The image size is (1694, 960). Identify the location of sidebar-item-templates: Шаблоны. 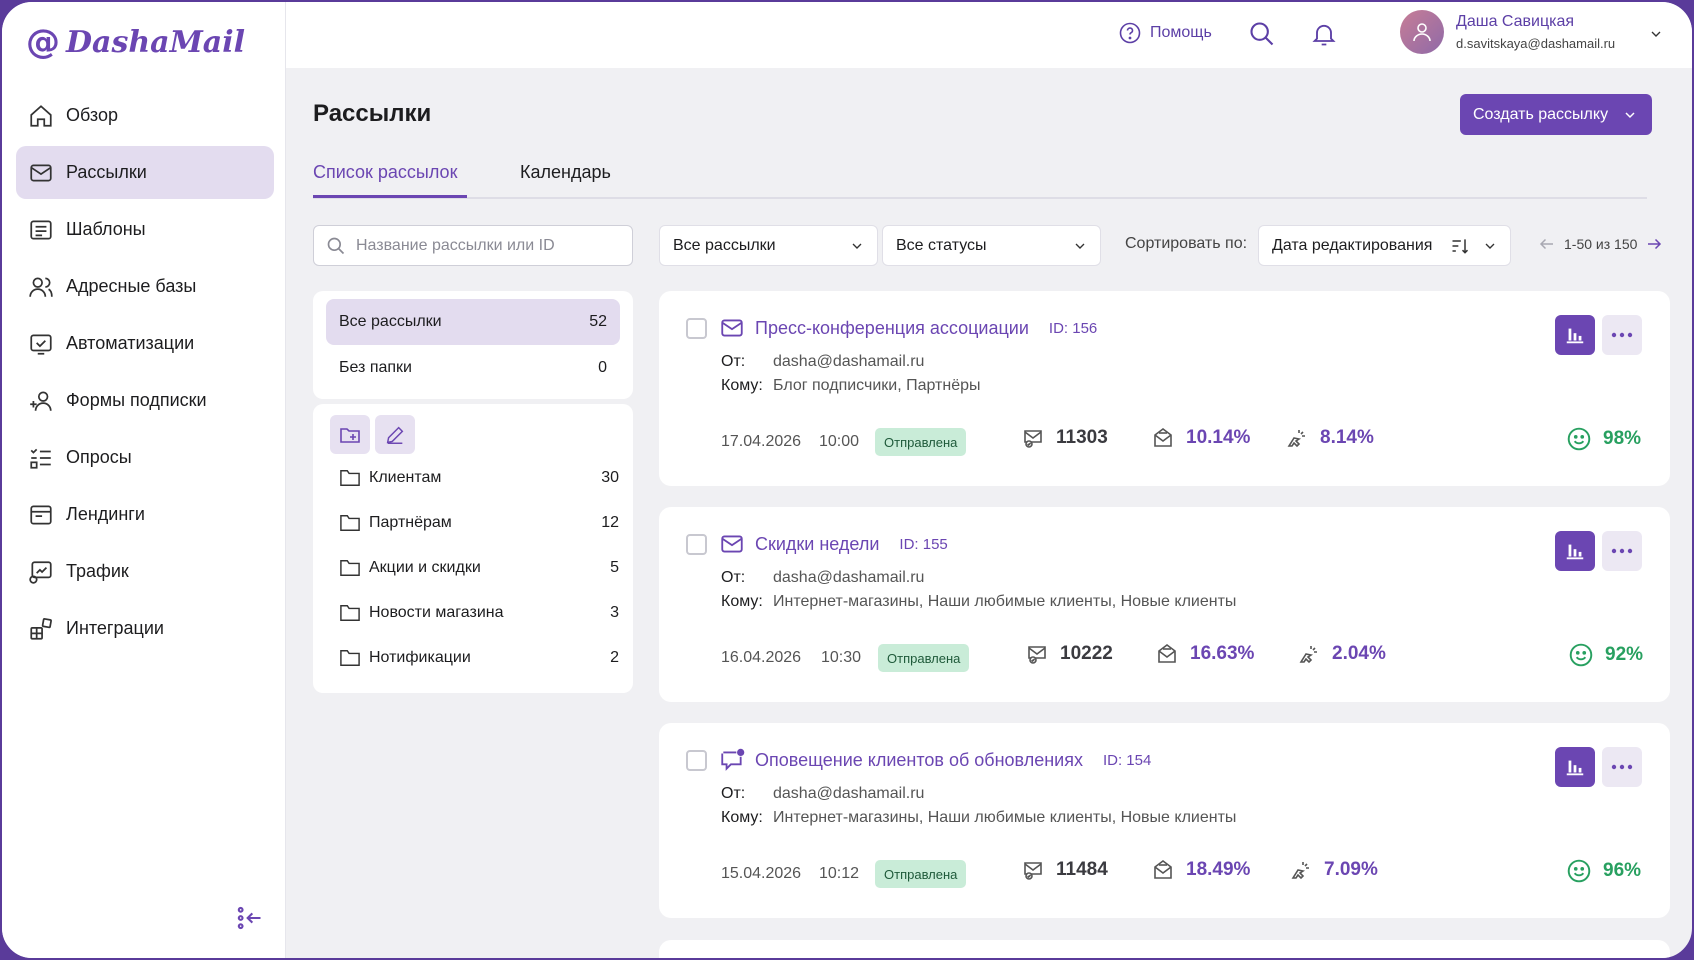
(145, 229).